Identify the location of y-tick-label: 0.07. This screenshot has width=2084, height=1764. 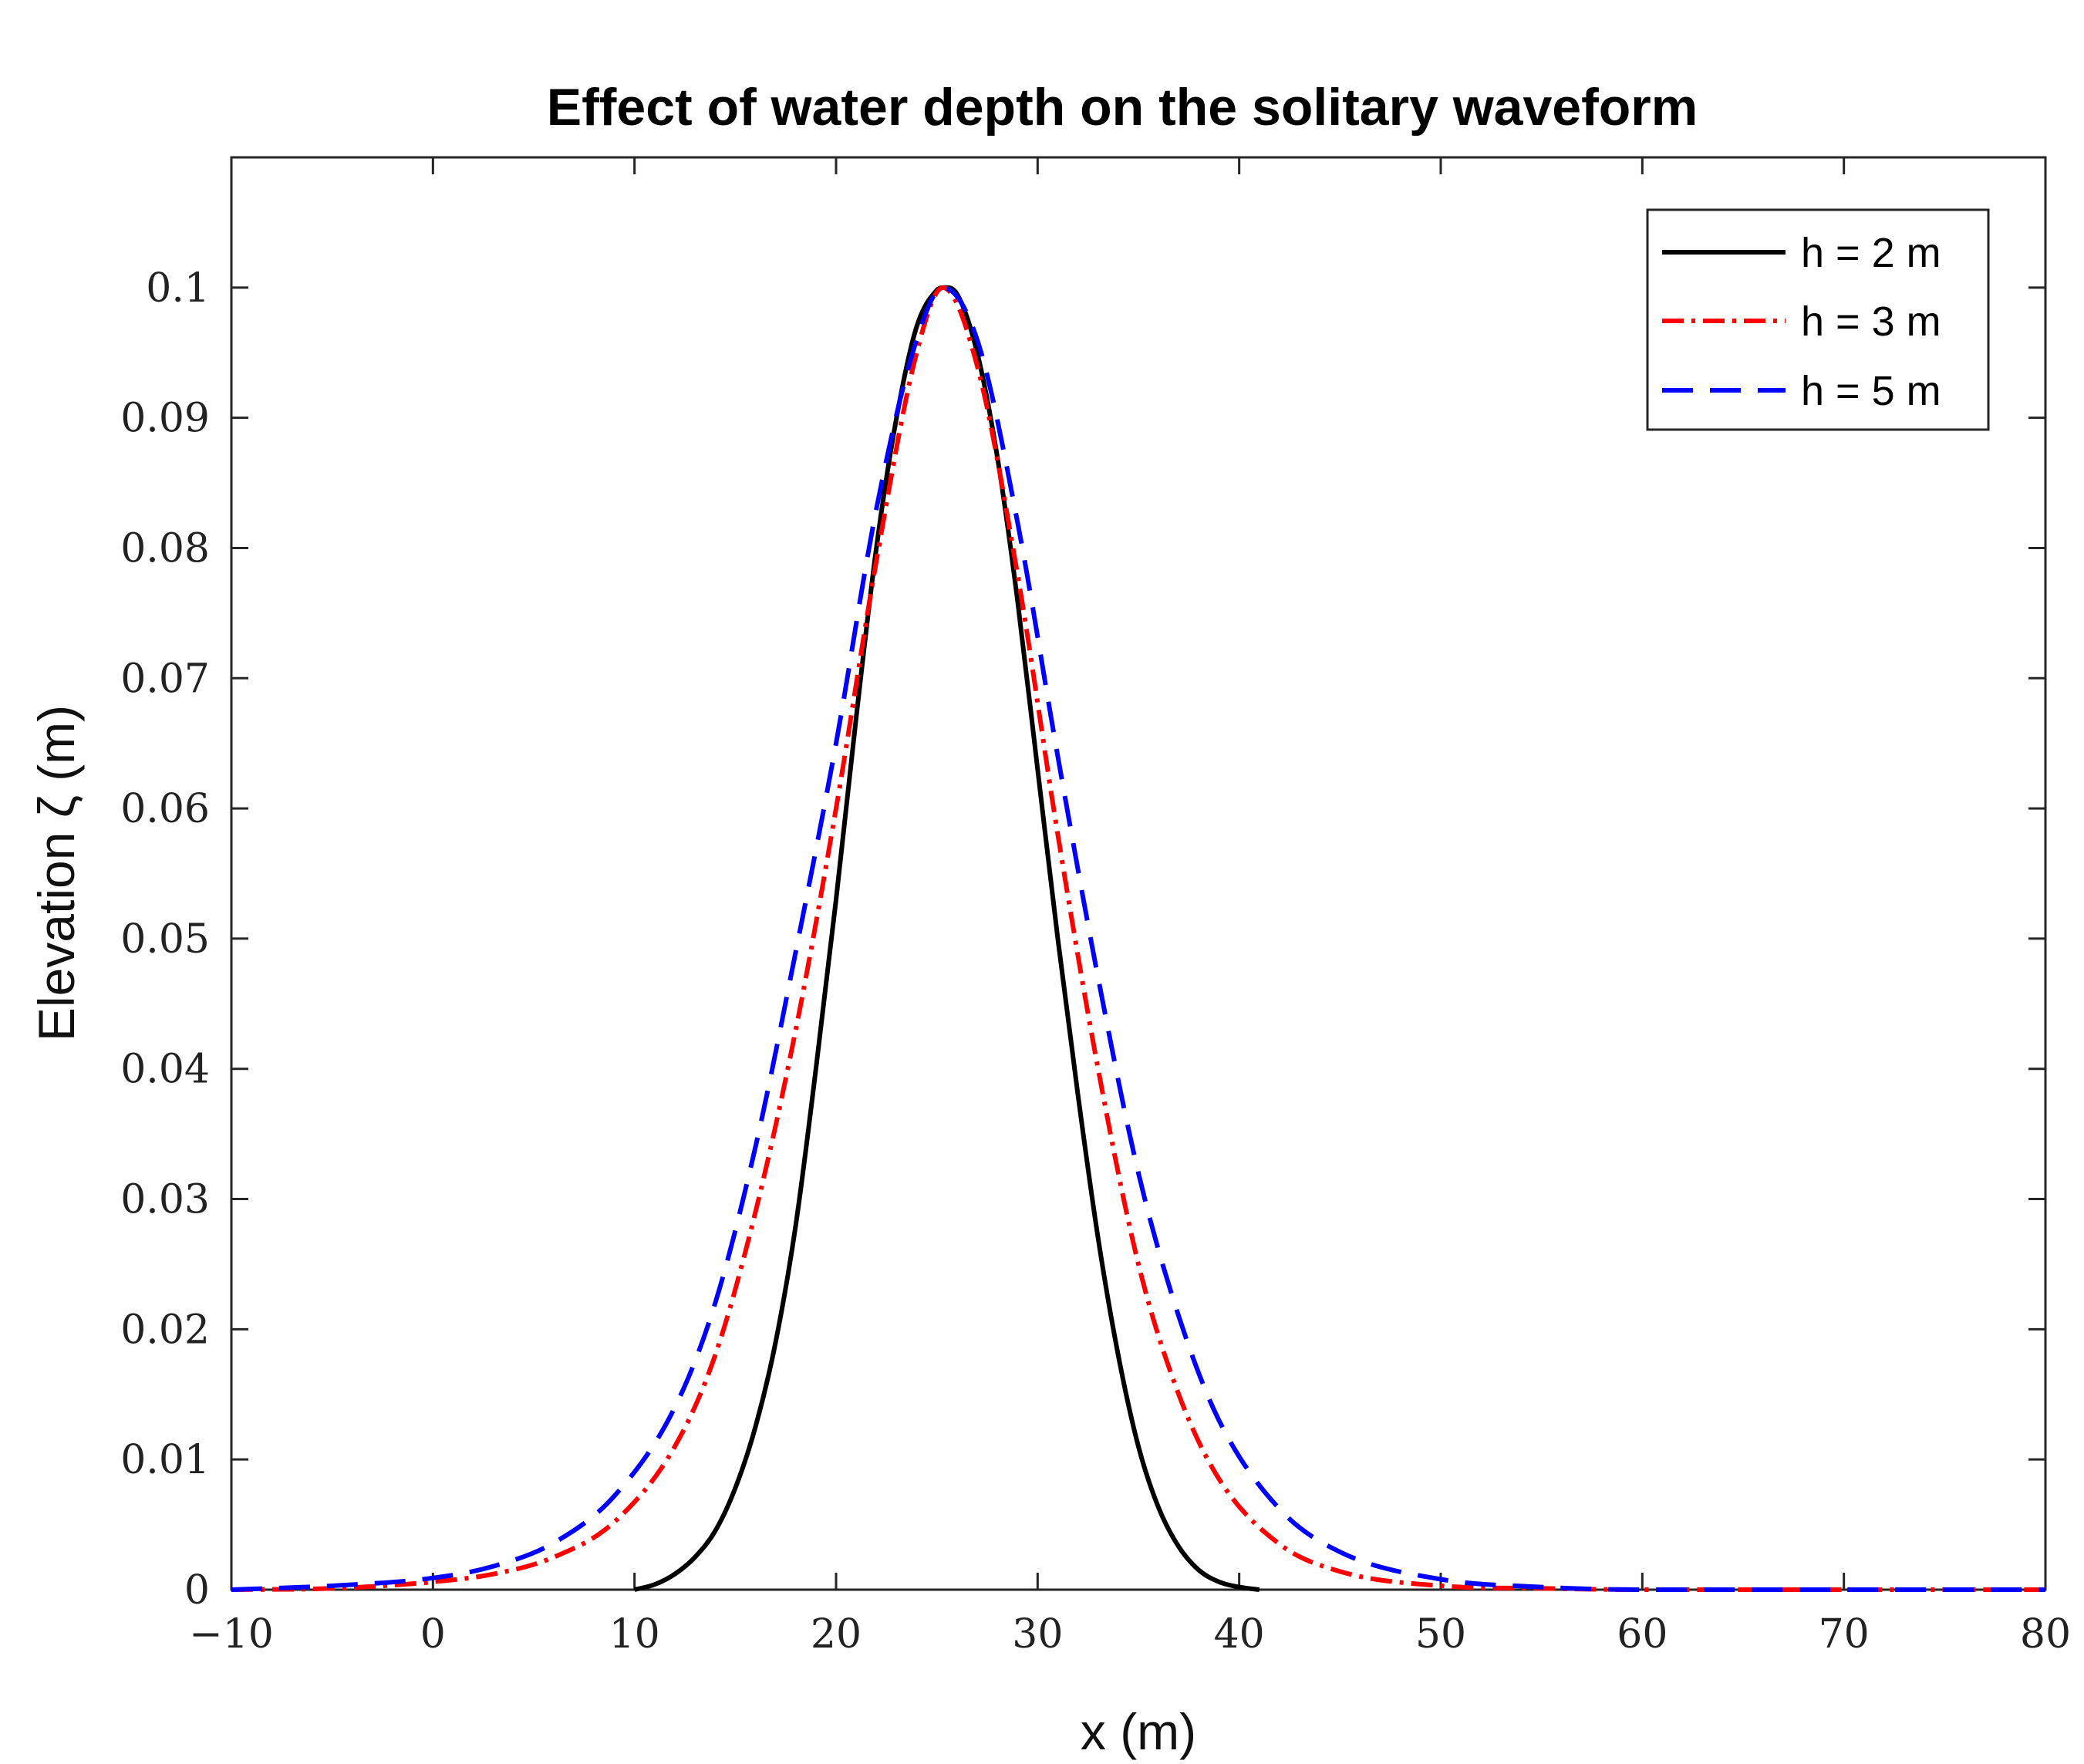
(165, 679).